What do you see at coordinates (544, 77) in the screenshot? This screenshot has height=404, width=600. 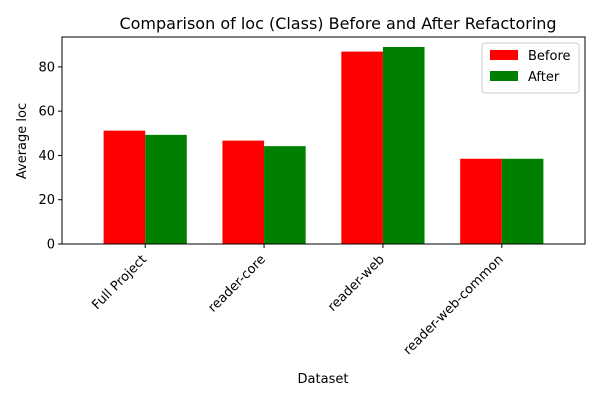 I see `legend-label-after: After` at bounding box center [544, 77].